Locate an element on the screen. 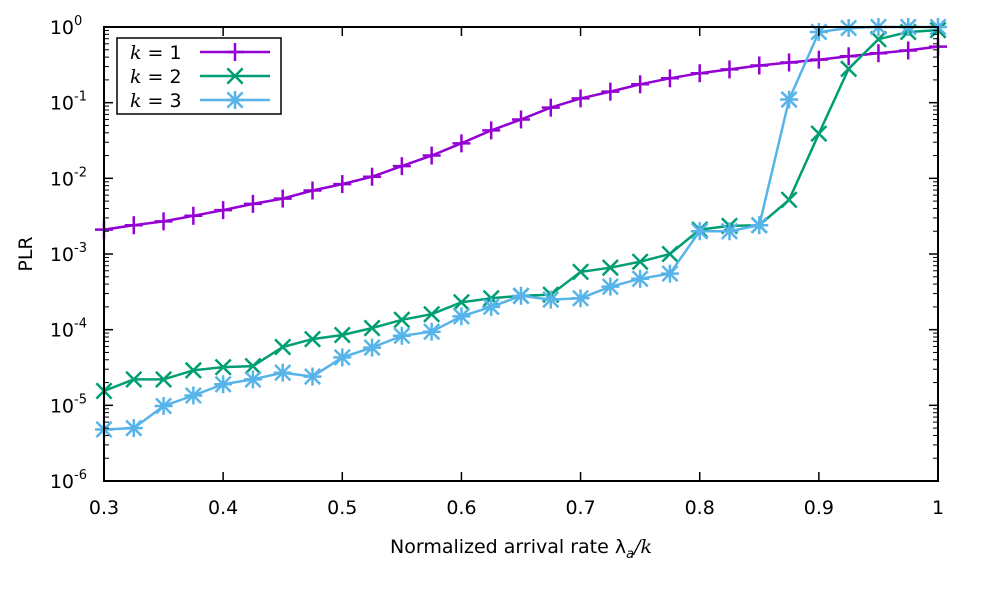 This screenshot has width=981, height=589. y-tick-label: 10⁻¹ is located at coordinates (68, 102).